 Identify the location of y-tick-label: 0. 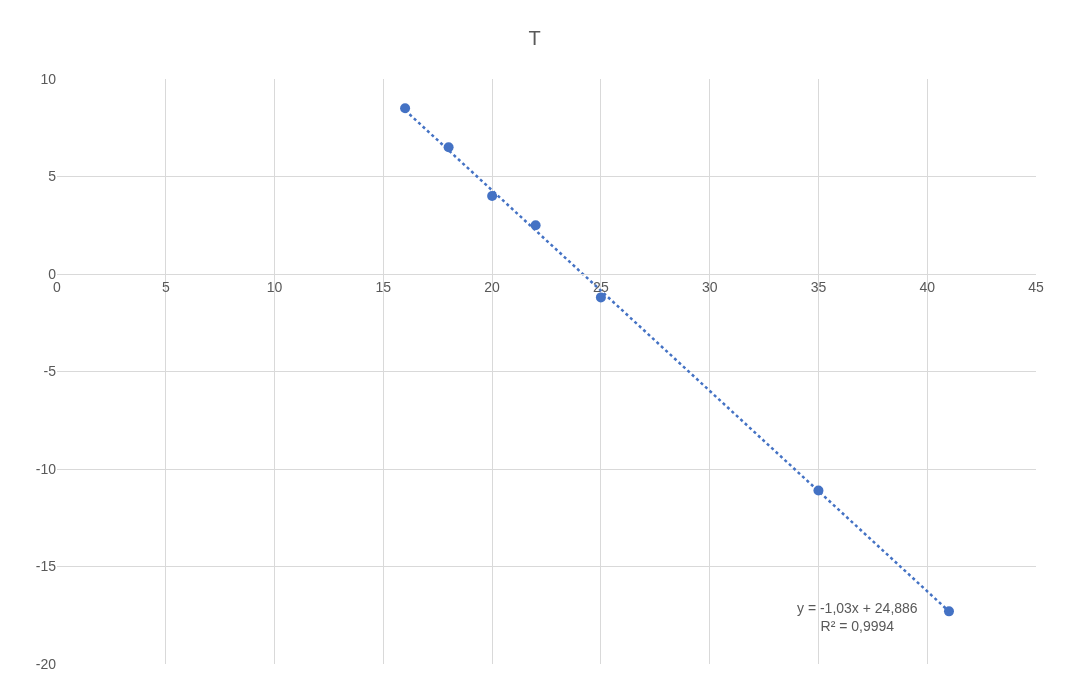
(52, 273).